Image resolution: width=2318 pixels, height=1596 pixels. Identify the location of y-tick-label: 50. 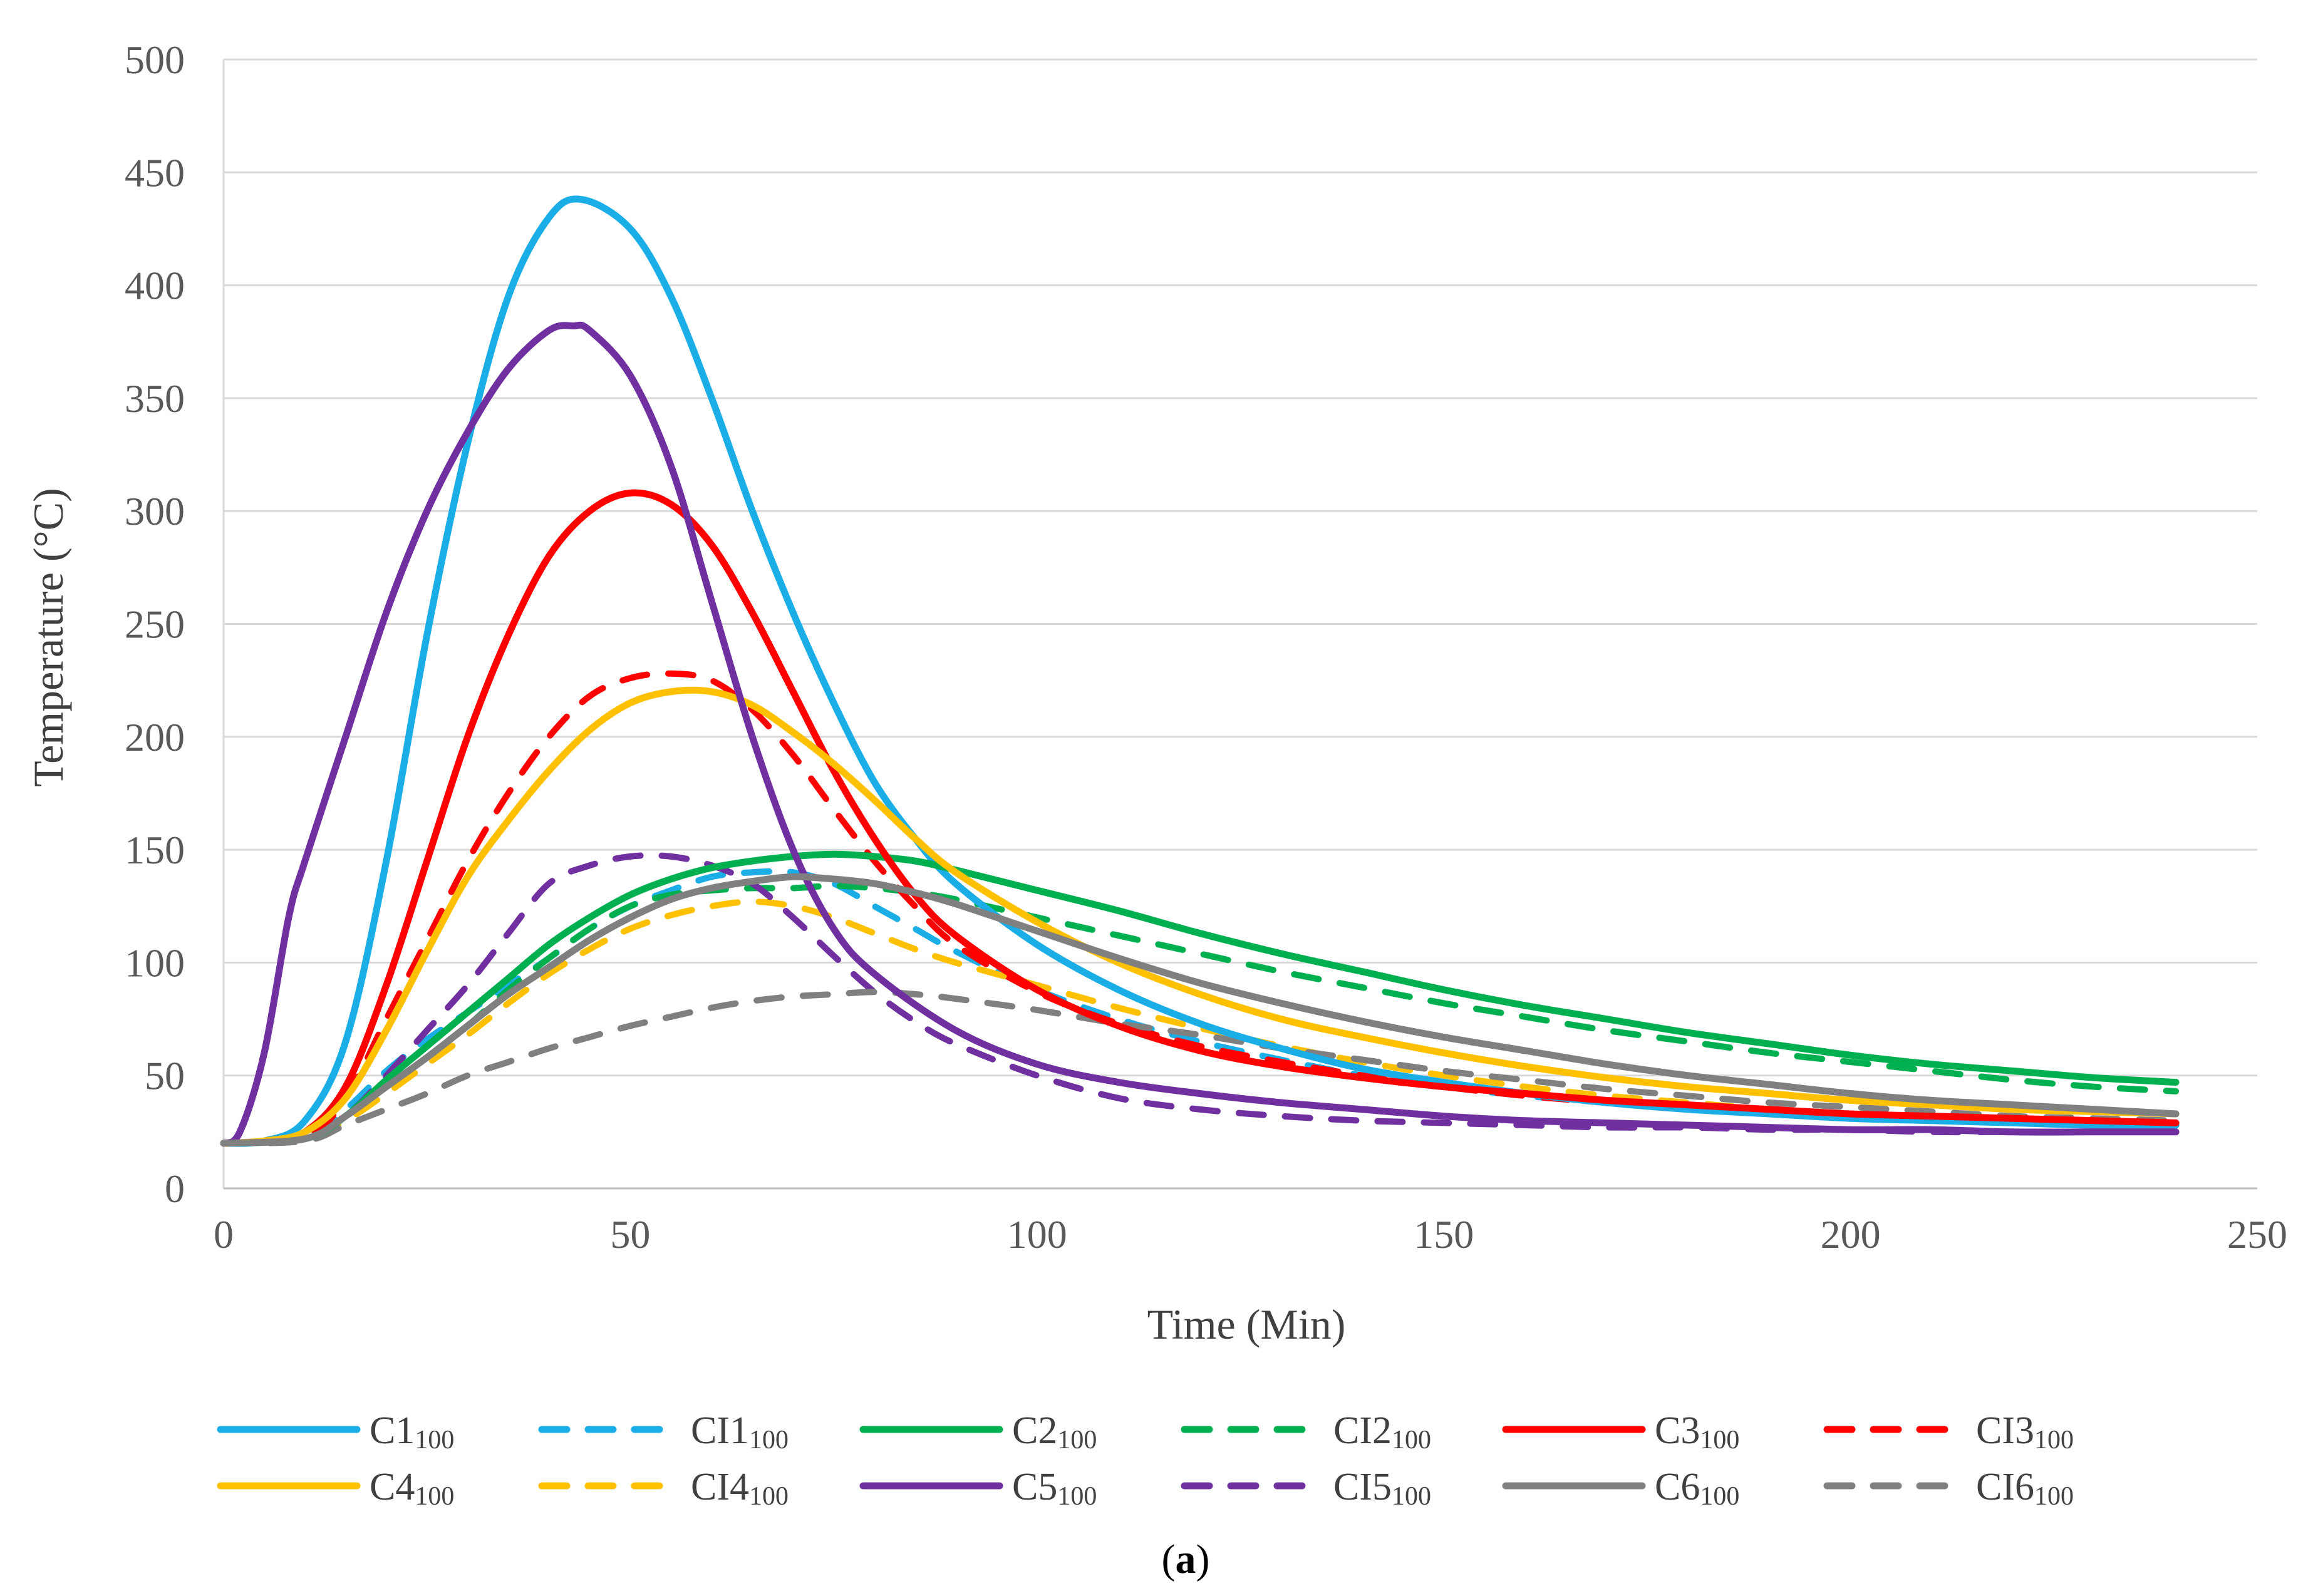
(165, 1076).